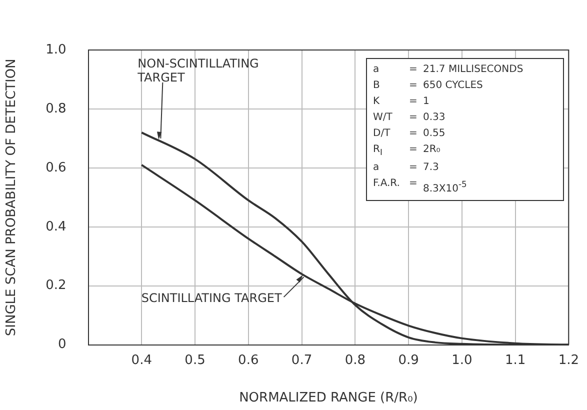  Describe the element at coordinates (420, 186) in the screenshot. I see `annotation: F.A.R. = 8.3X10$^{-5}$` at that location.